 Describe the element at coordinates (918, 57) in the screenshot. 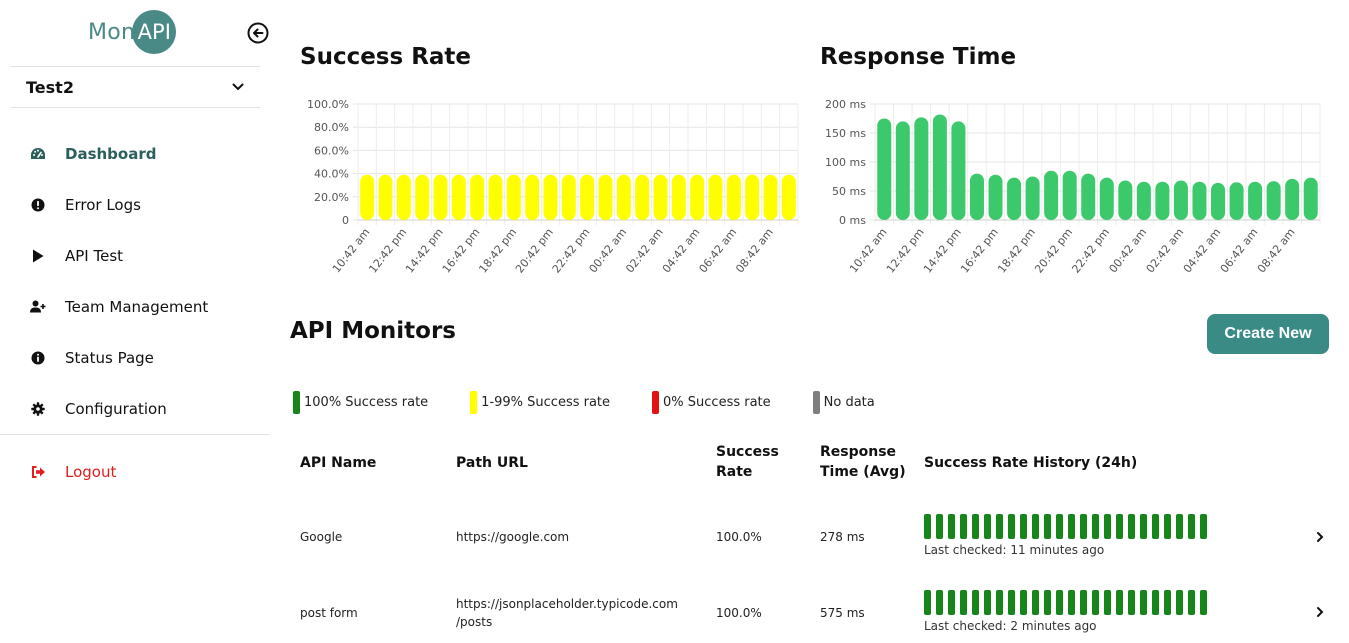

I see `response-time-chart-title: Response Time` at that location.